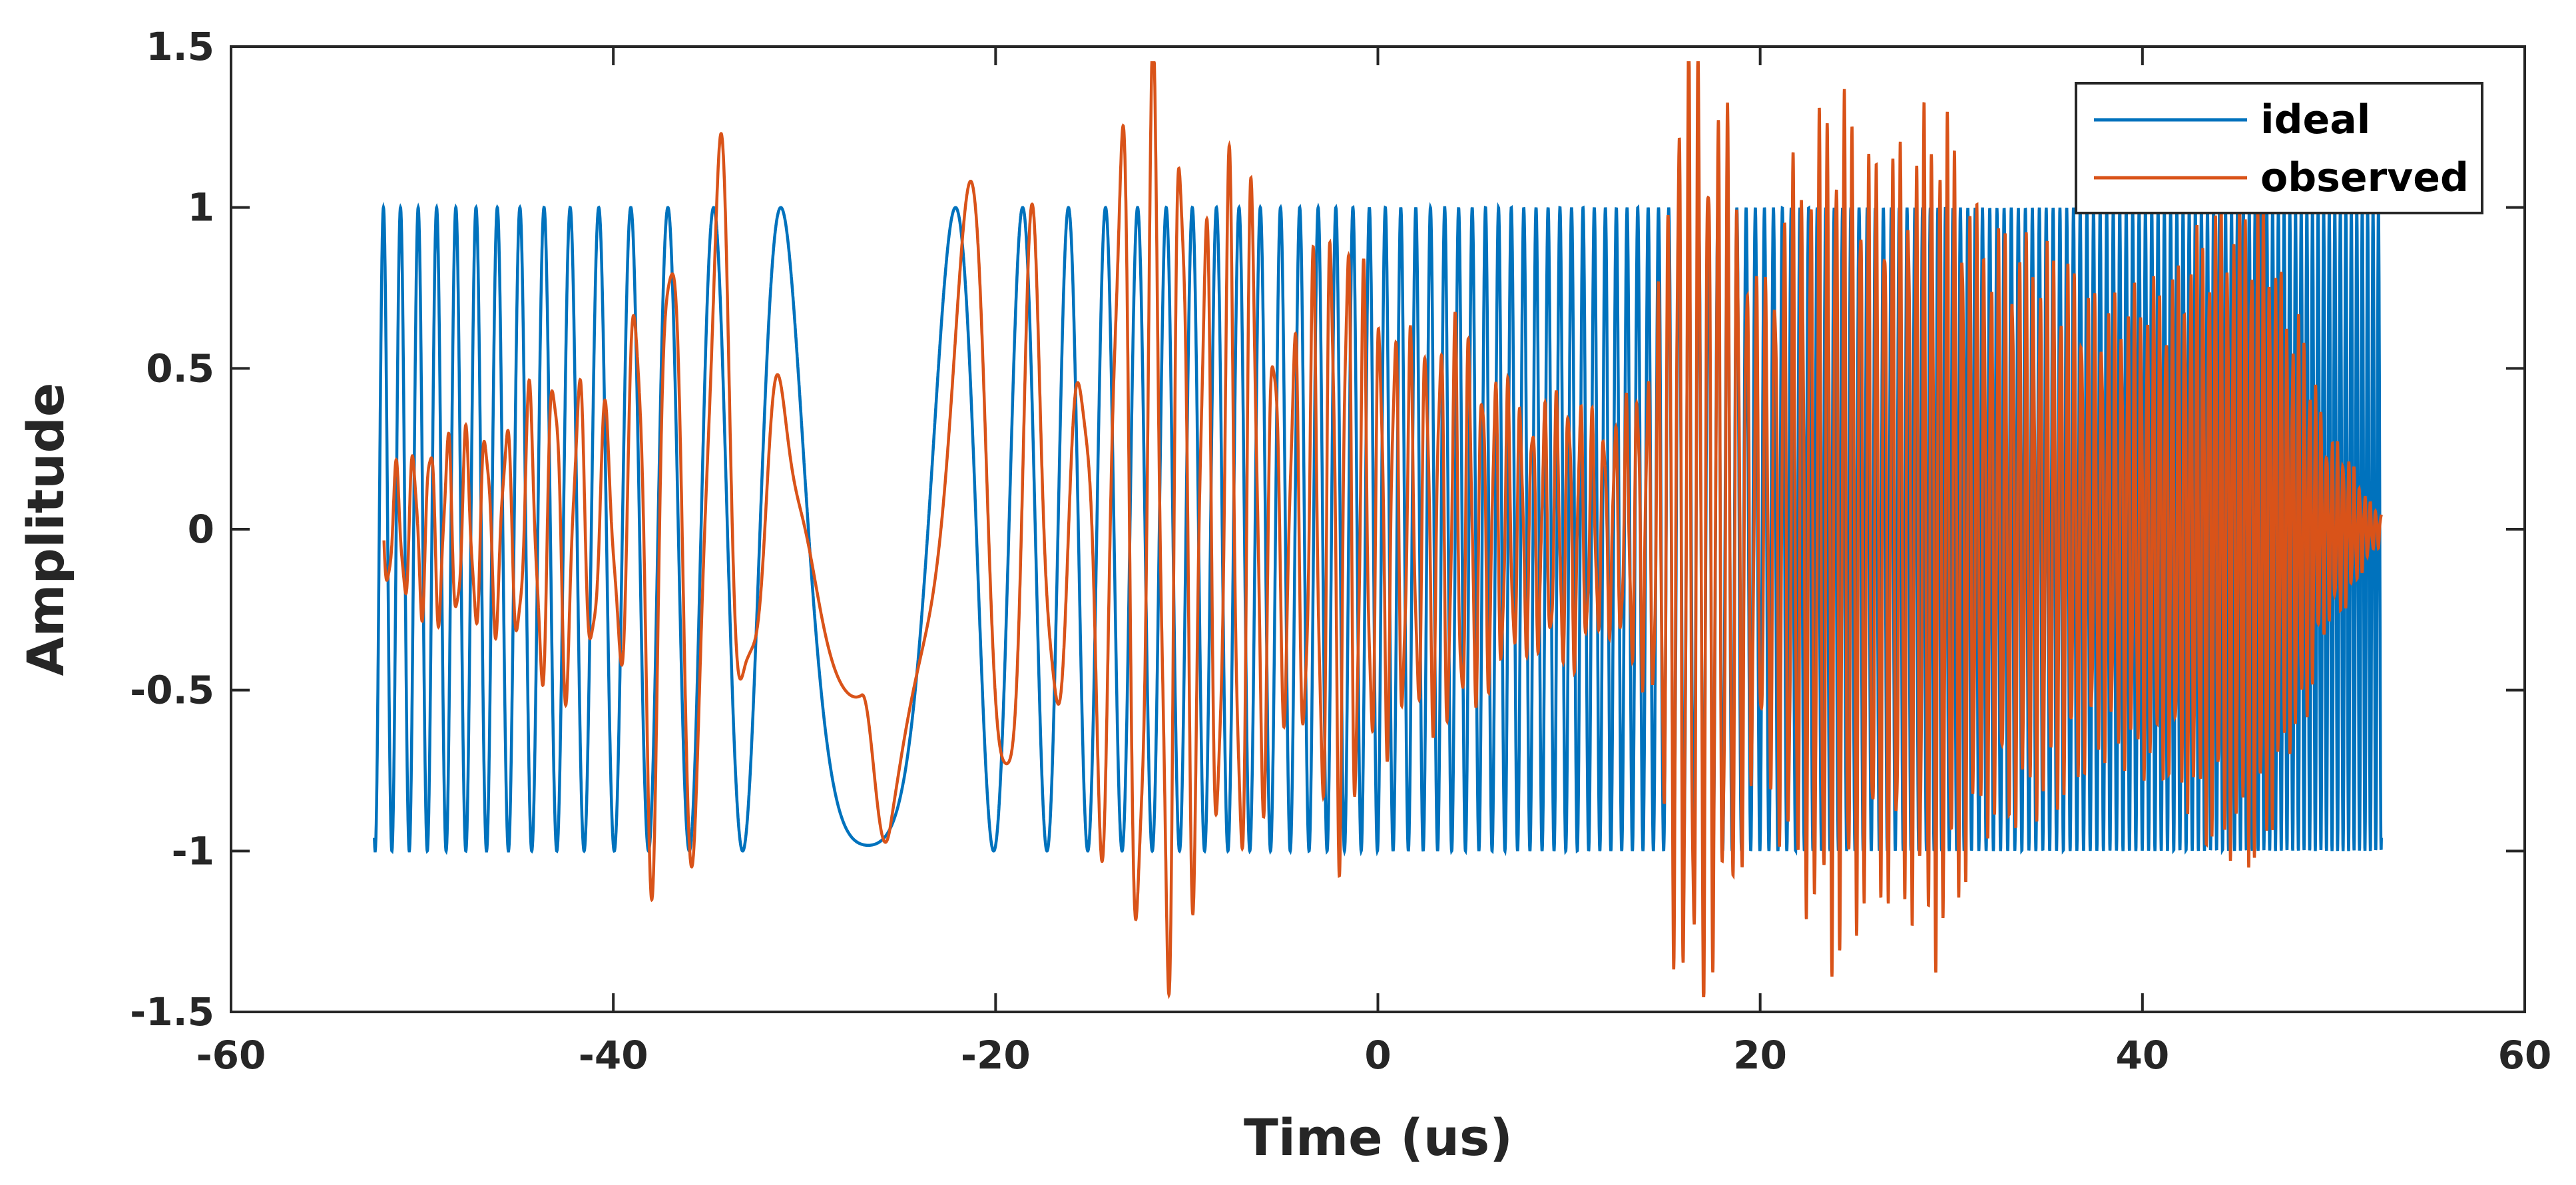 The height and width of the screenshot is (1185, 2576). Describe the element at coordinates (201, 529) in the screenshot. I see `y-tick-label: 0` at that location.